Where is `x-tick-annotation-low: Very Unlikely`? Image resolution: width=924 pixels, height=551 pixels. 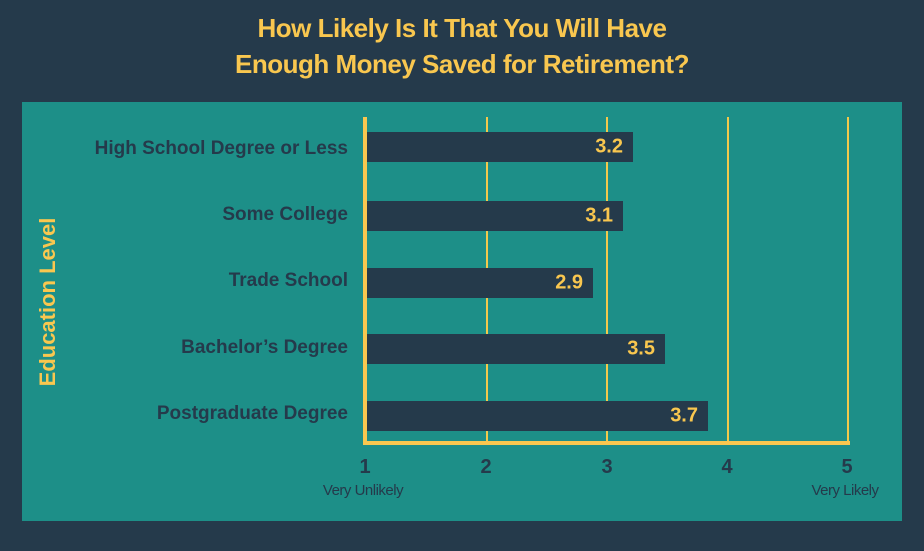 x-tick-annotation-low: Very Unlikely is located at coordinates (363, 490).